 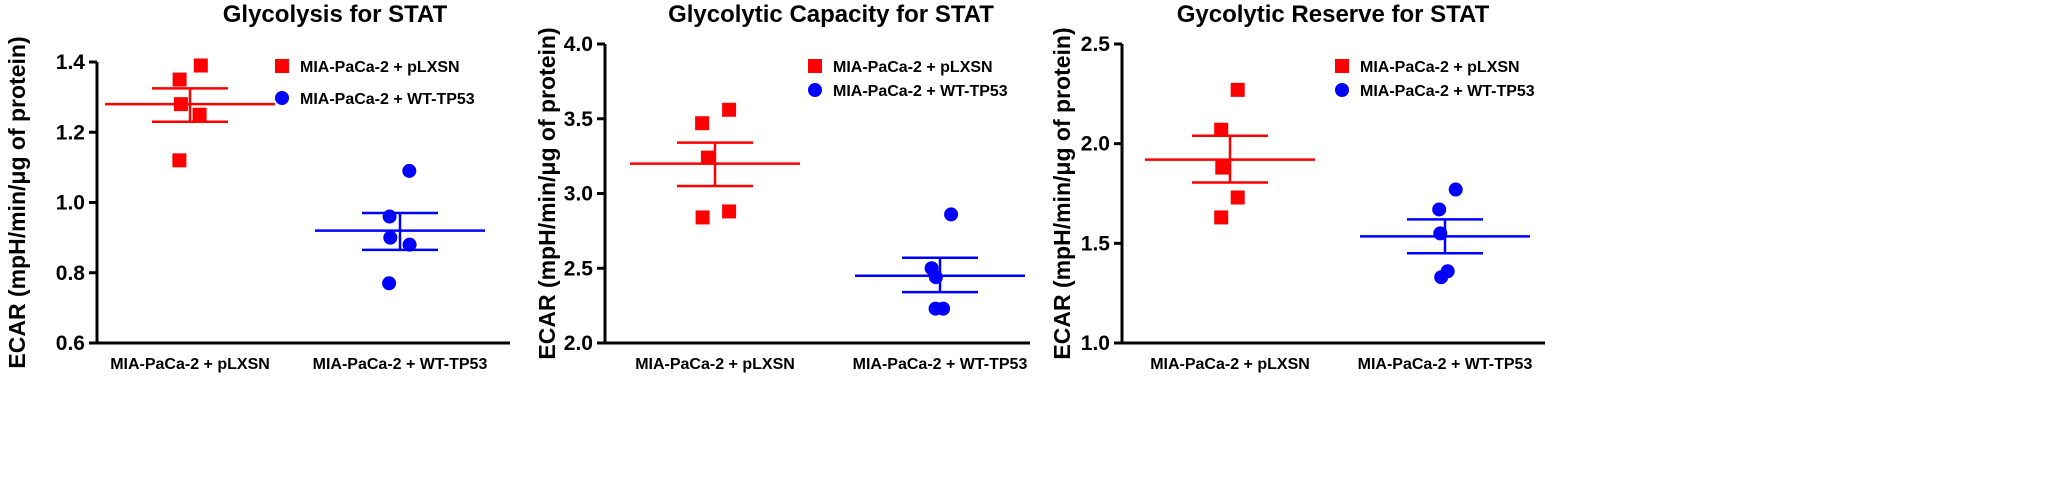 I want to click on y-tick-label: 0.8, so click(x=71, y=273).